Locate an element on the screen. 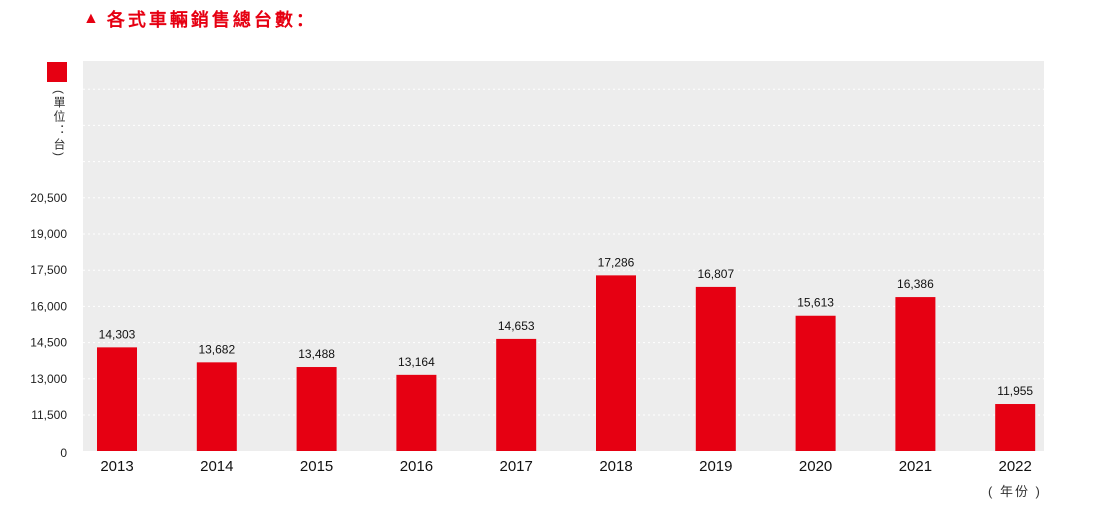  triangle-up-icon: ▲ is located at coordinates (91, 18).